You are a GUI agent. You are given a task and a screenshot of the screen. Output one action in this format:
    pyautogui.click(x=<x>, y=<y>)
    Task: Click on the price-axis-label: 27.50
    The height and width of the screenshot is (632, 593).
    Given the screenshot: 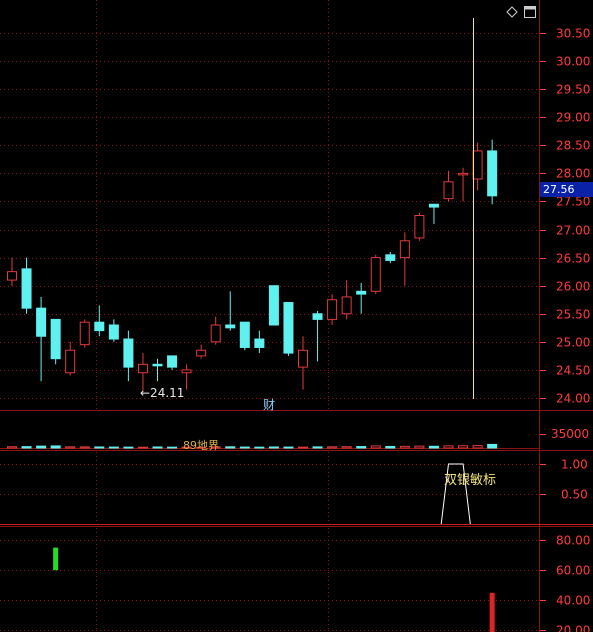 What is the action you would take?
    pyautogui.click(x=573, y=202)
    